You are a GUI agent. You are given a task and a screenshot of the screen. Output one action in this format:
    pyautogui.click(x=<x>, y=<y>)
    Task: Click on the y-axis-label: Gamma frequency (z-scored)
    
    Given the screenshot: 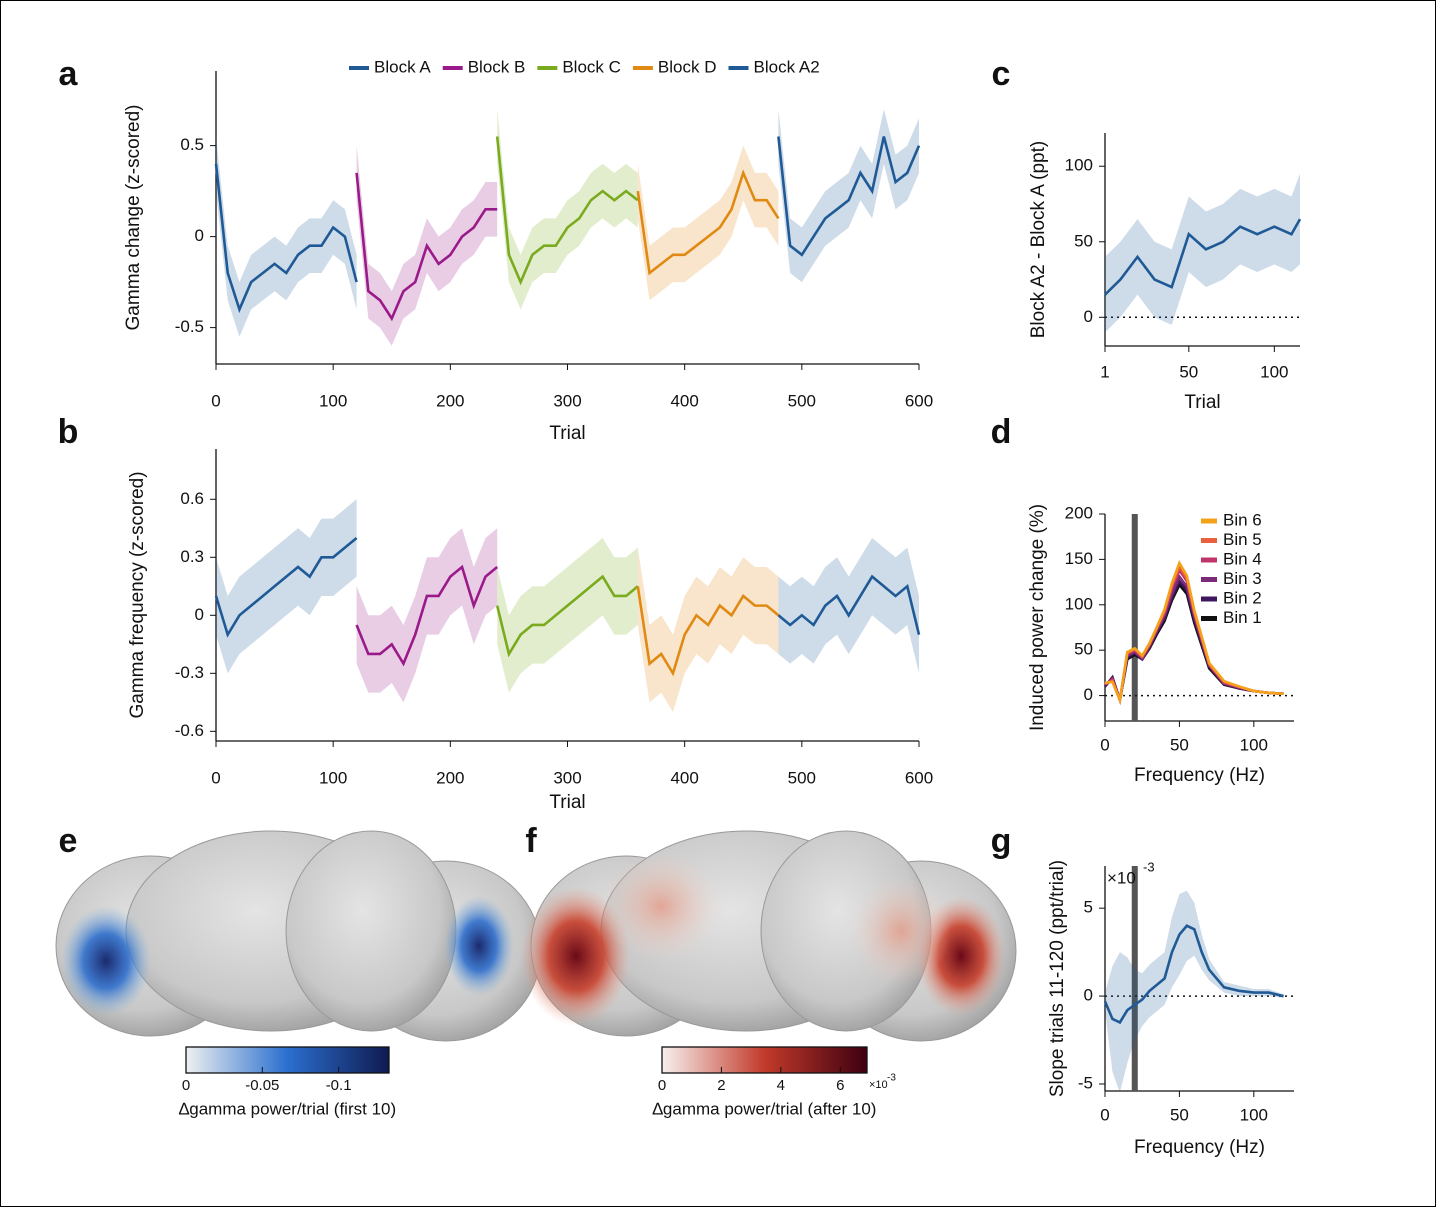 What is the action you would take?
    pyautogui.click(x=137, y=594)
    